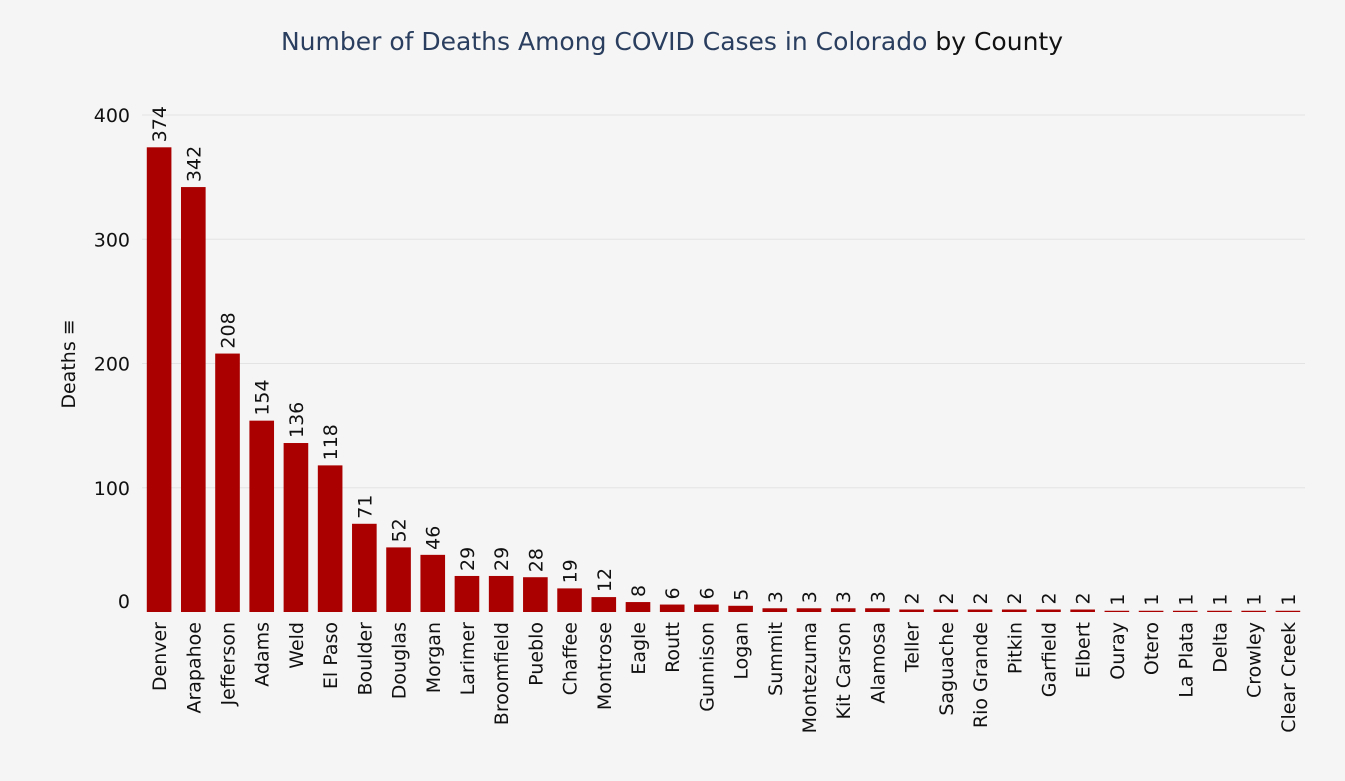 The height and width of the screenshot is (781, 1345). Describe the element at coordinates (1186, 660) in the screenshot. I see `x-tick-label: La Plata` at that location.